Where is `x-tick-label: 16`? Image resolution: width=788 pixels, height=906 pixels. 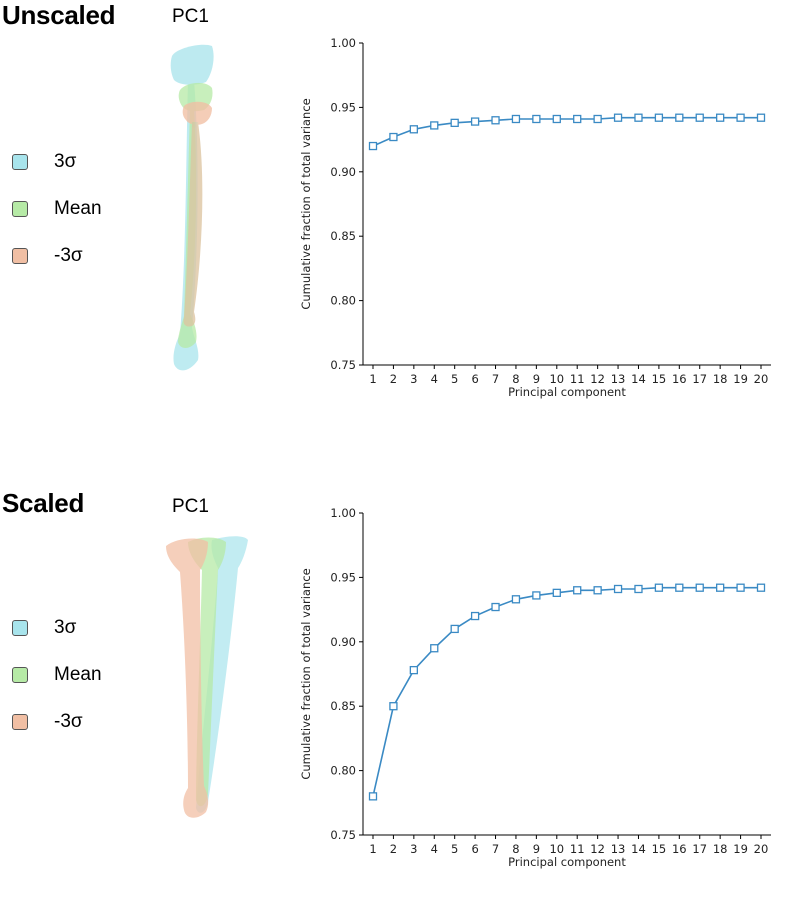 x-tick-label: 16 is located at coordinates (679, 379).